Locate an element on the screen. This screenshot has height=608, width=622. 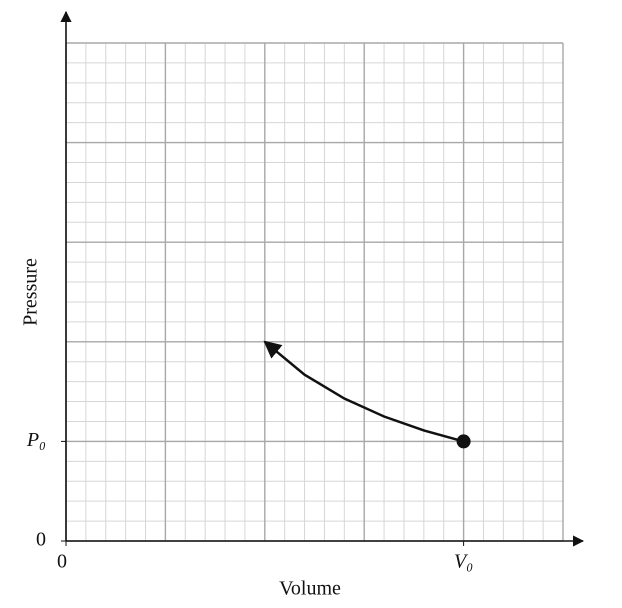
x-tick-label: 0 is located at coordinates (62, 562).